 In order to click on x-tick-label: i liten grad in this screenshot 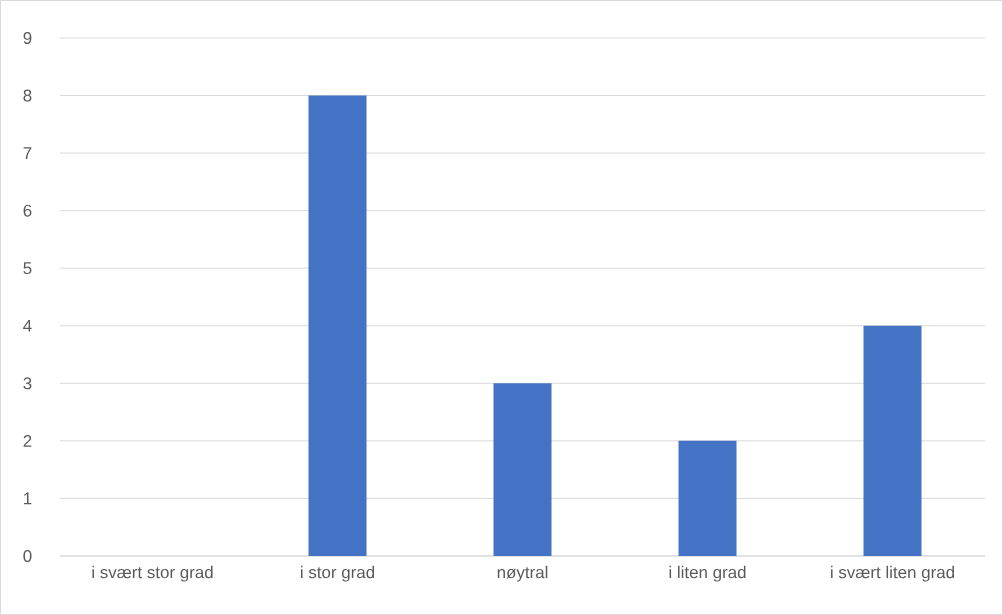, I will do `click(707, 573)`.